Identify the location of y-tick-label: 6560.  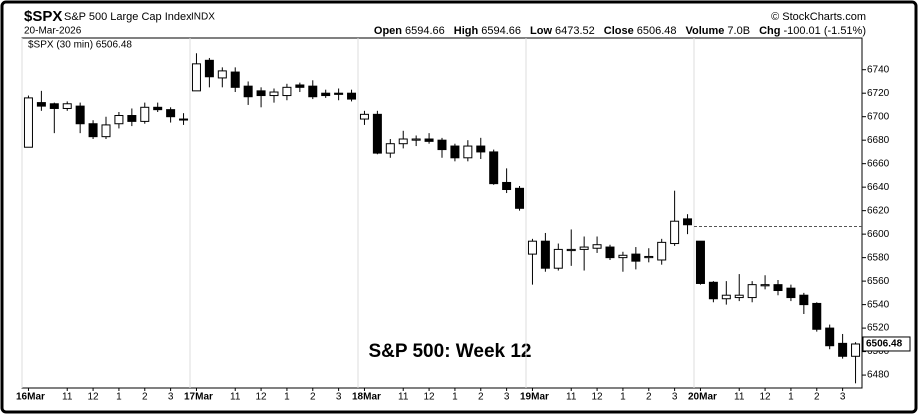
(878, 281).